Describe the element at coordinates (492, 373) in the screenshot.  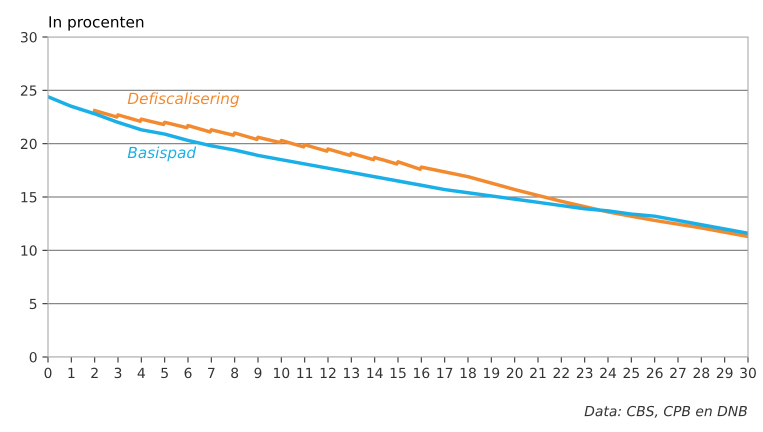
I see `x-tick-label: 19` at that location.